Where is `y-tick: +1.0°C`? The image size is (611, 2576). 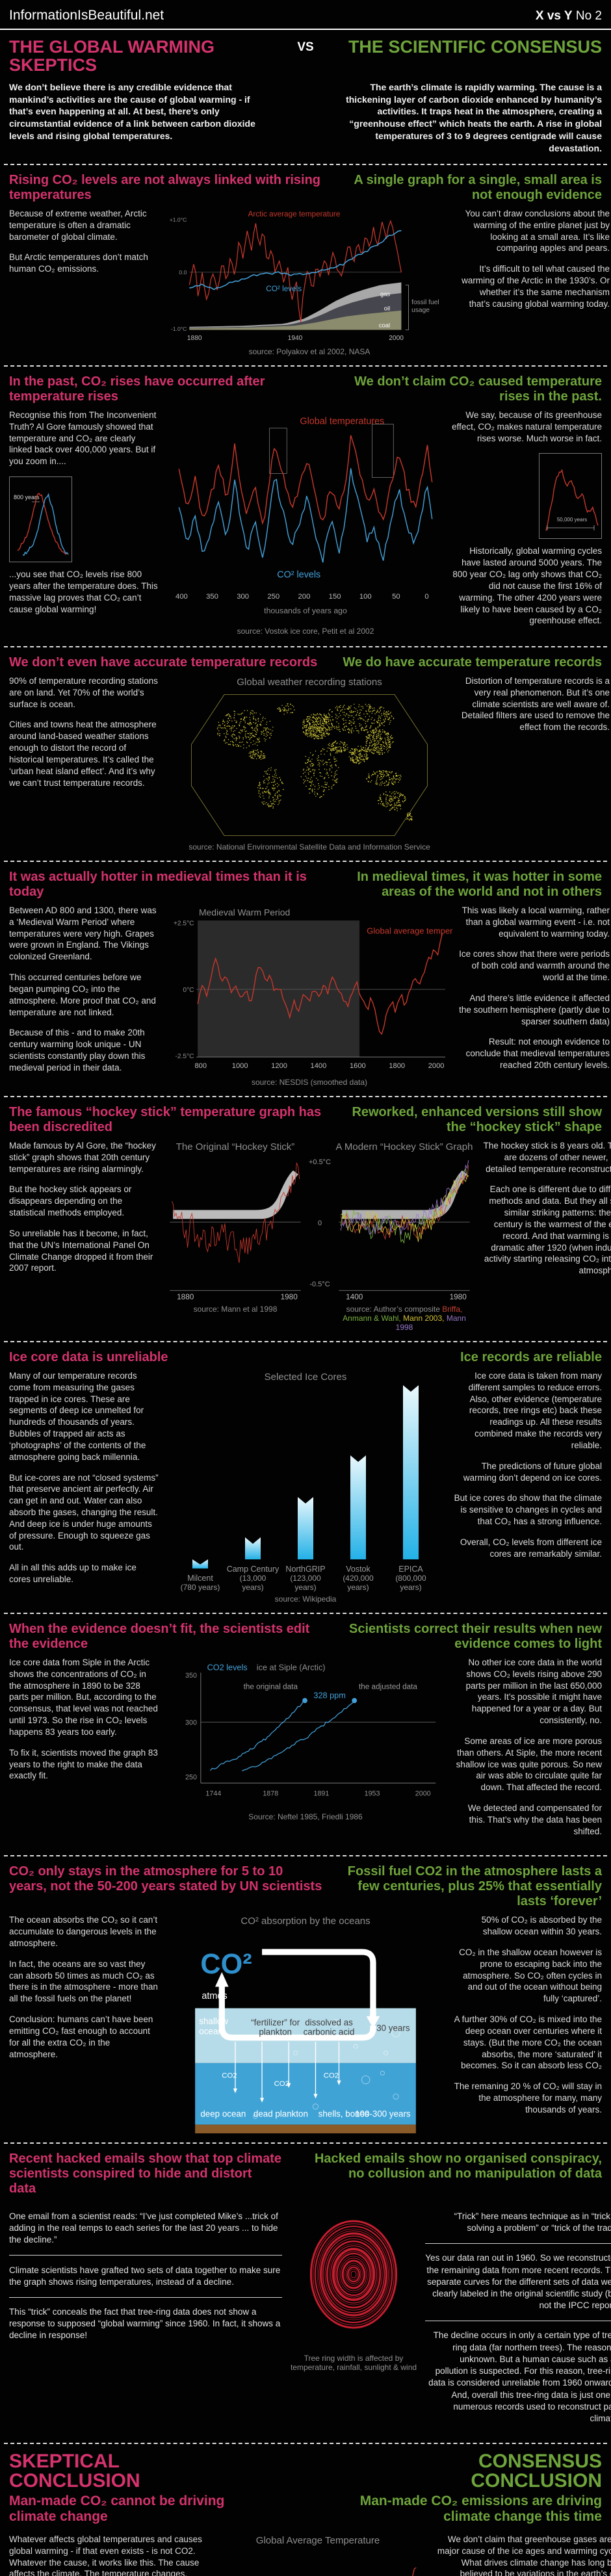 y-tick: +1.0°C is located at coordinates (179, 219).